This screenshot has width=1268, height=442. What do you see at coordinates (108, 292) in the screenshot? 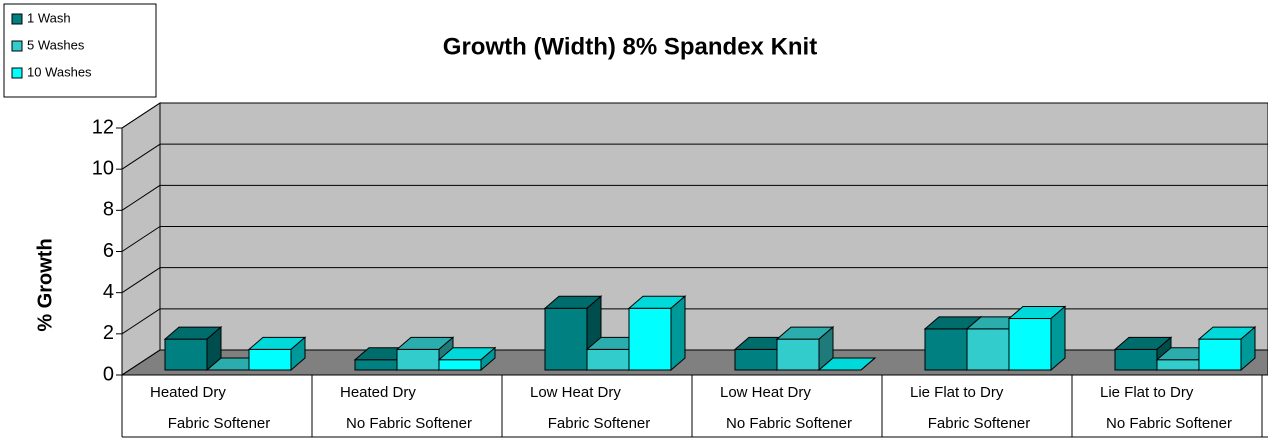
I see `y-tick-label: 4` at bounding box center [108, 292].